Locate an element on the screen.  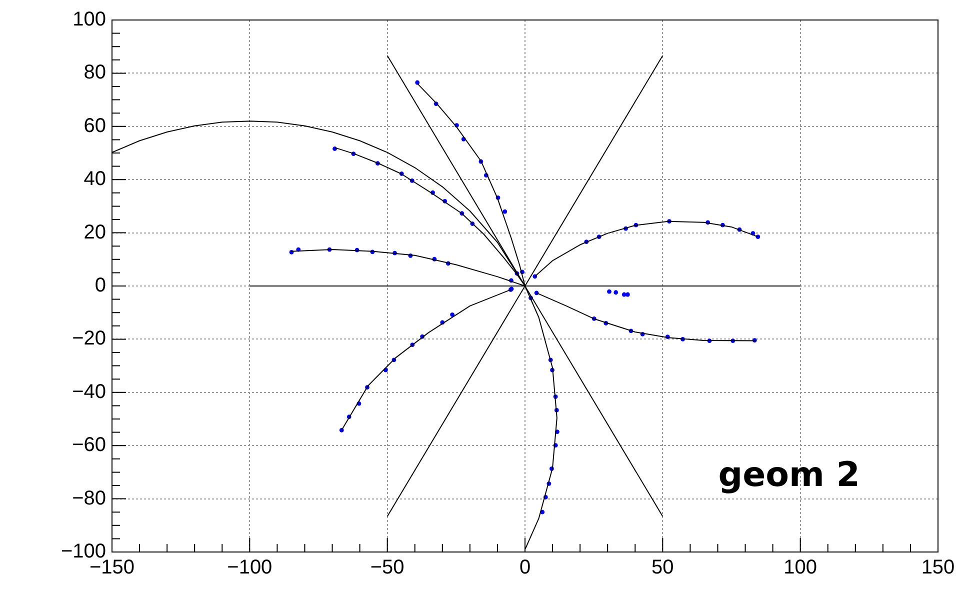
y-tick-label: −60 is located at coordinates (89, 445).